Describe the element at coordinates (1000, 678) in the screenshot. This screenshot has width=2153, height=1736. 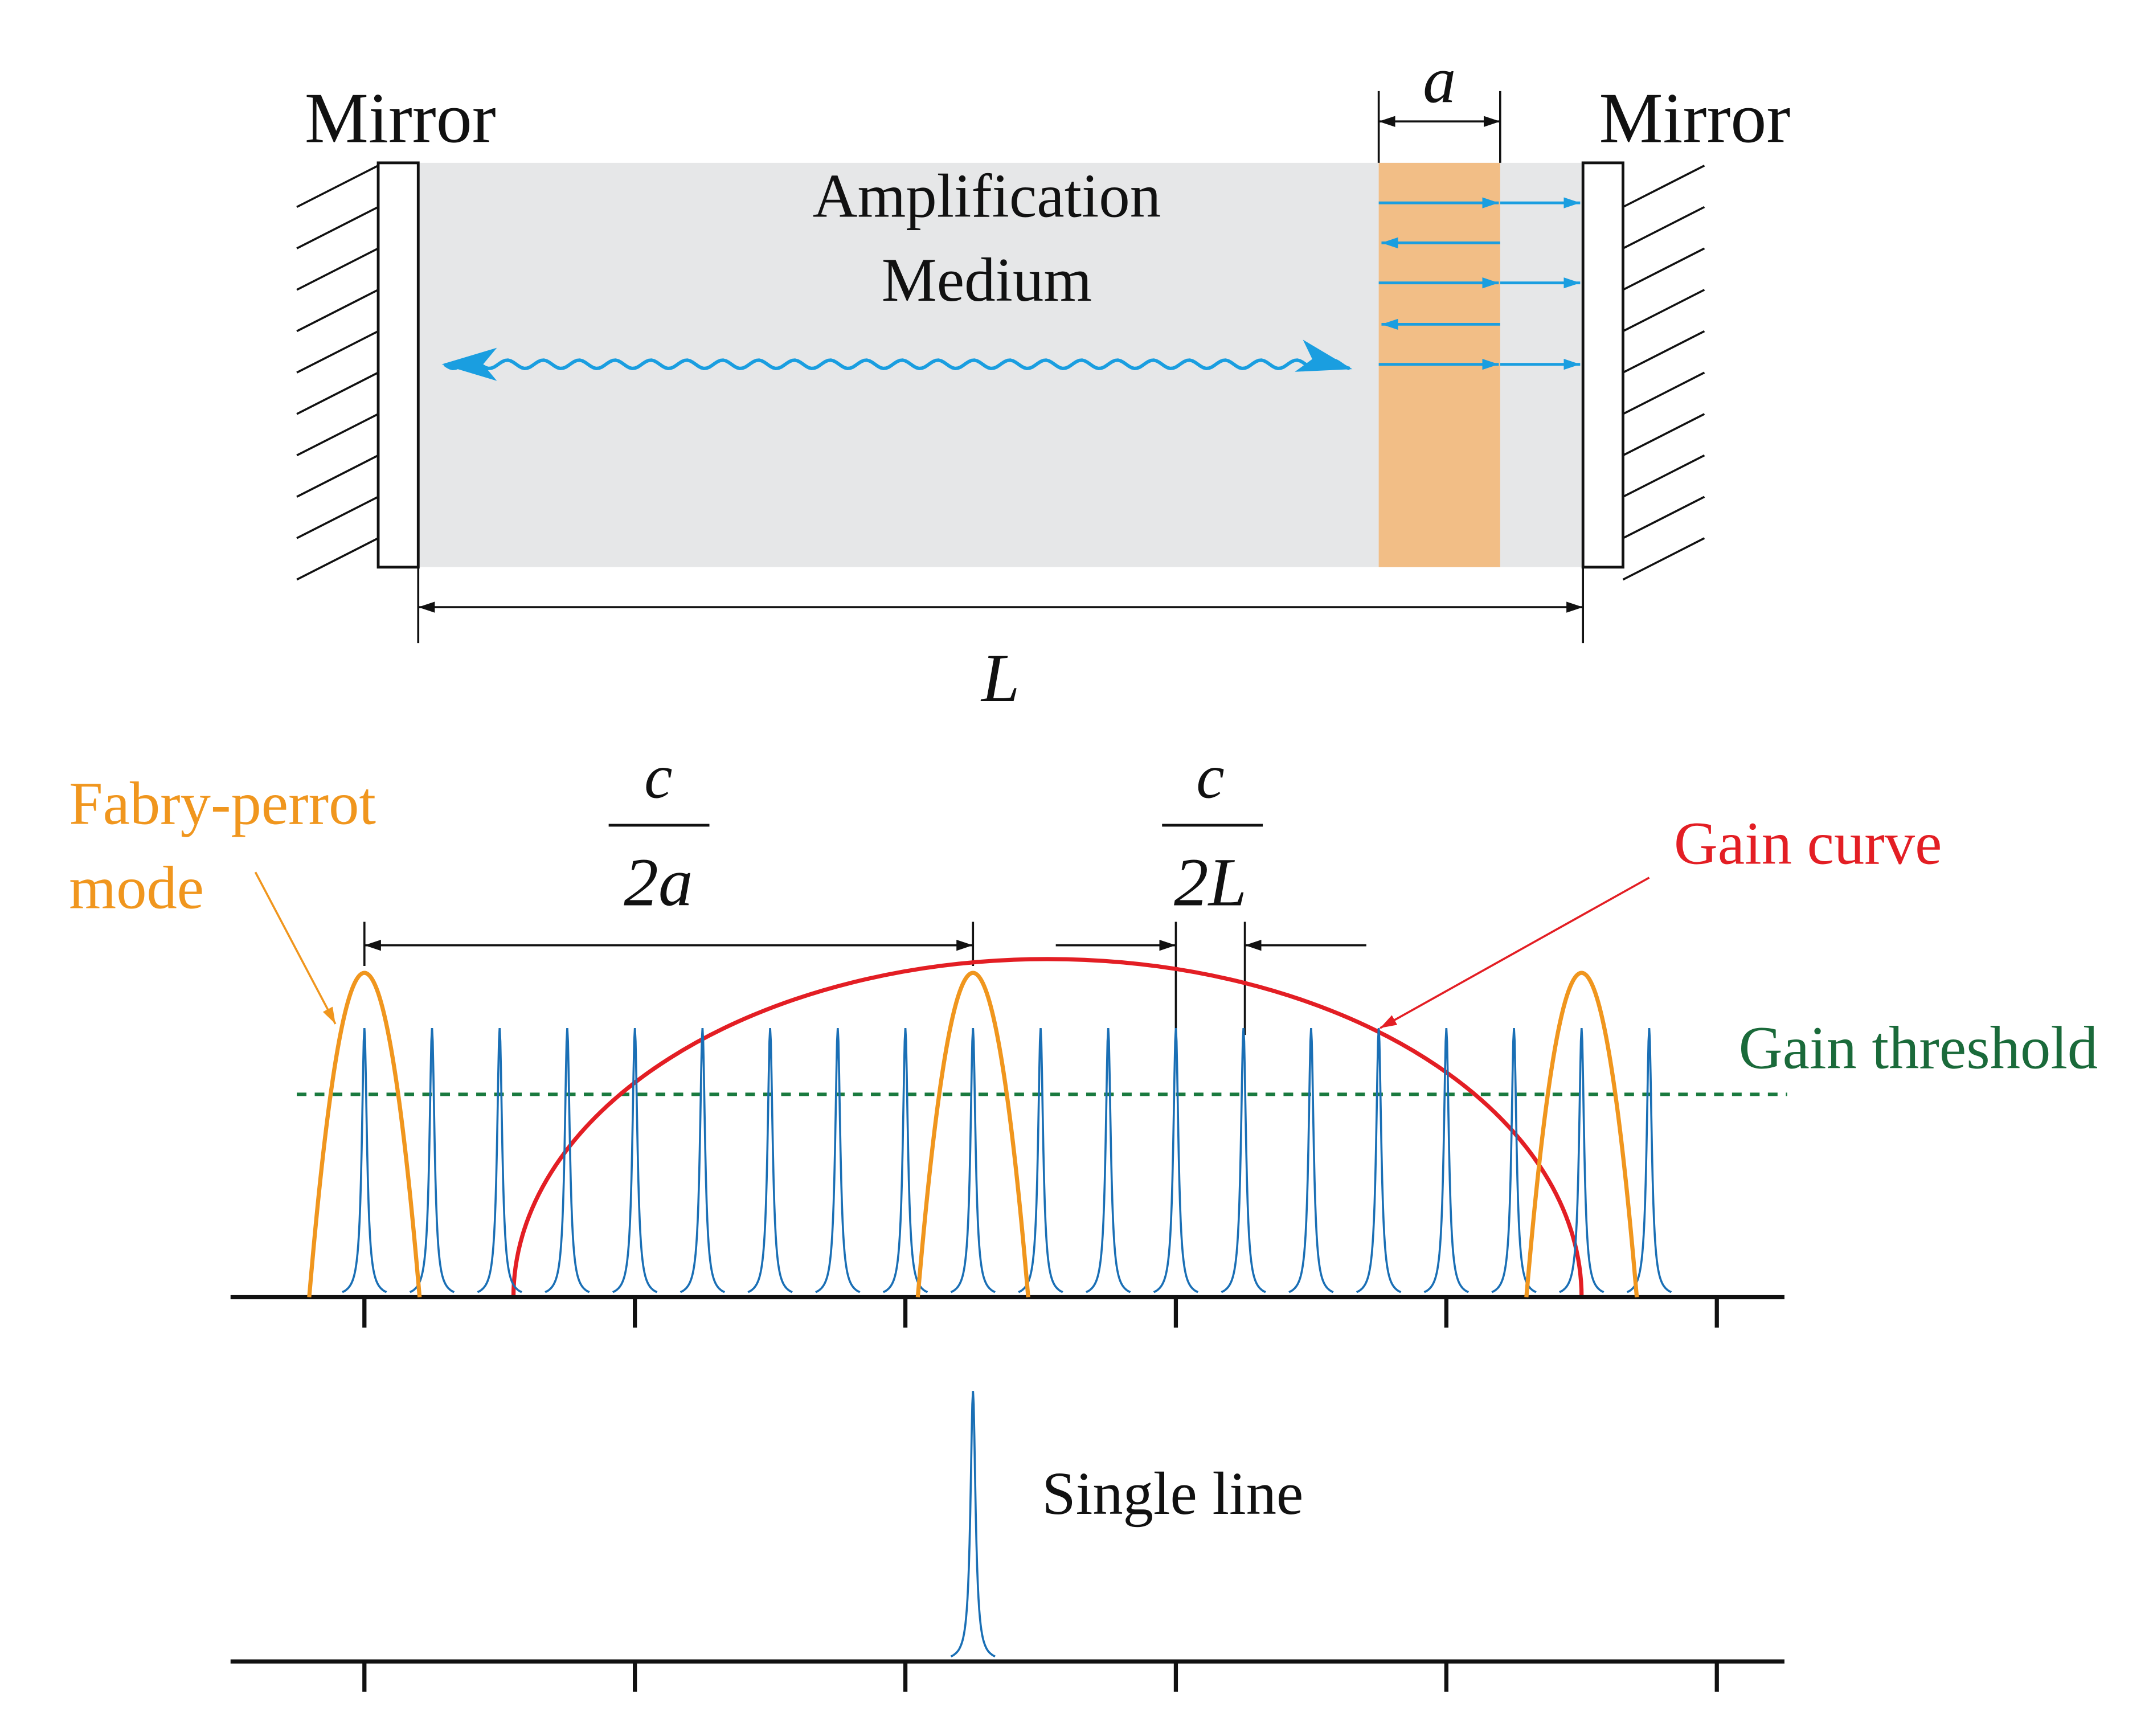
I see `cavity-length: L` at that location.